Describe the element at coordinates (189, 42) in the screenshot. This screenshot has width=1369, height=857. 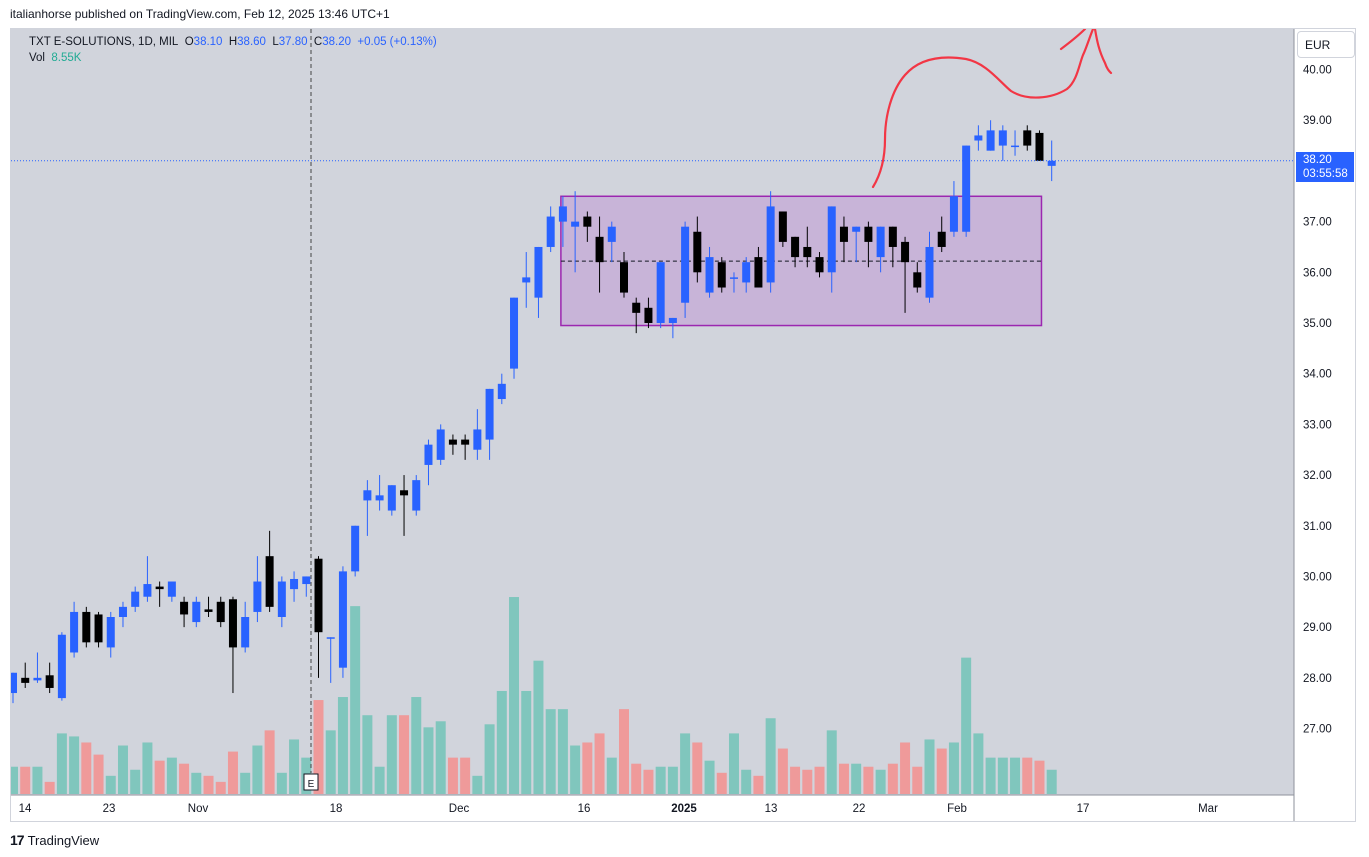
I see `open-label: O` at that location.